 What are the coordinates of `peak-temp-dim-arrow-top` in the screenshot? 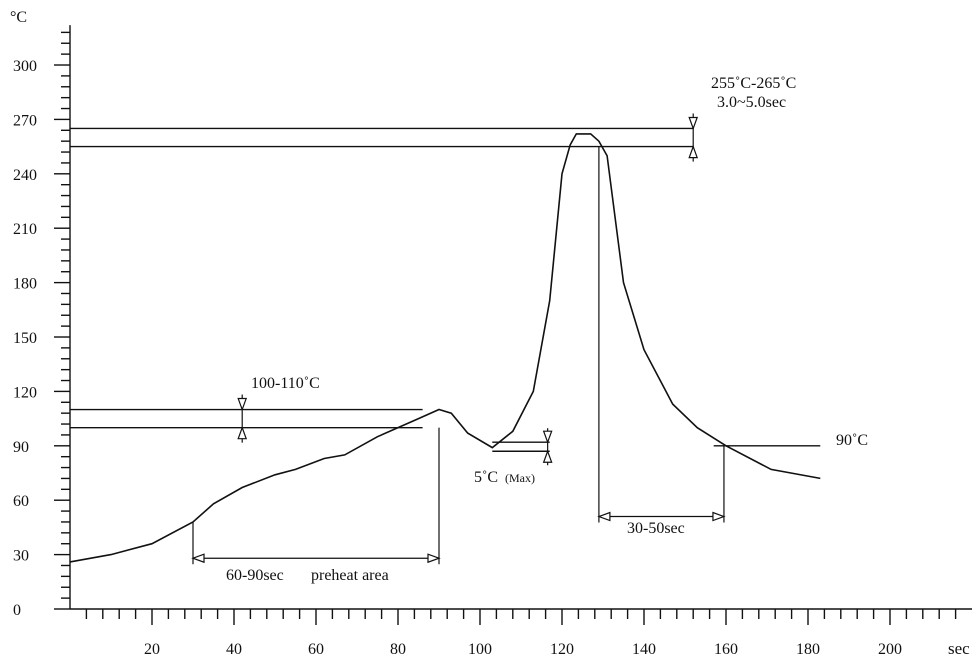 It's located at (693, 123).